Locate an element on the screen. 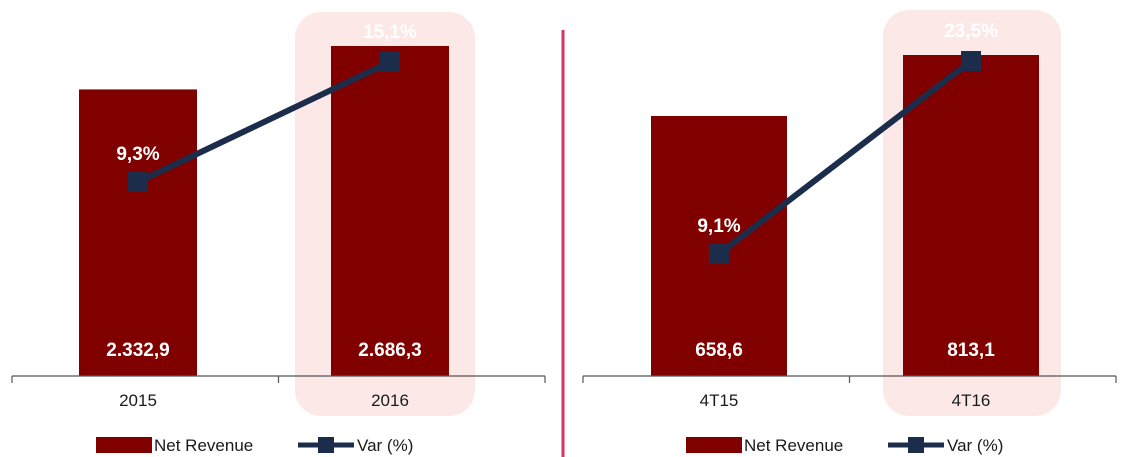 The image size is (1123, 457). bar-value-label: 2.332,9 is located at coordinates (137, 350).